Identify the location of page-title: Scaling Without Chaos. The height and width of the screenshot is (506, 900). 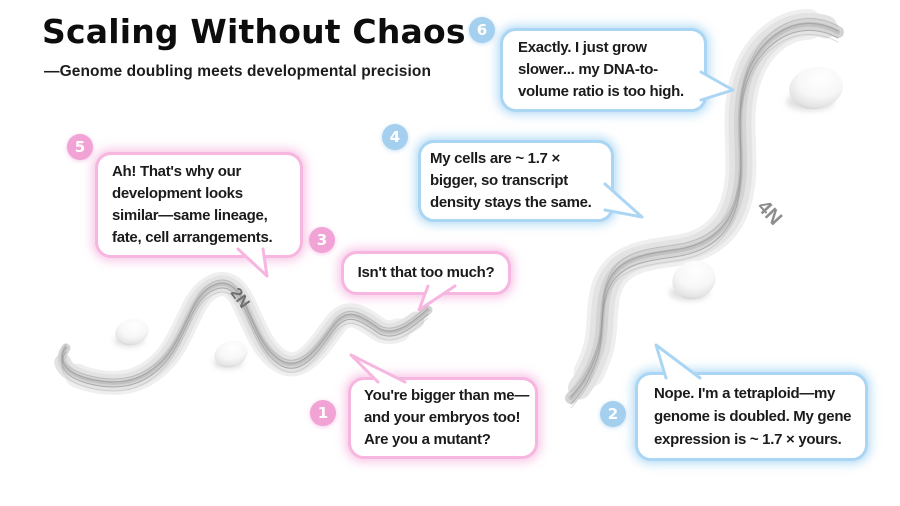
(254, 31).